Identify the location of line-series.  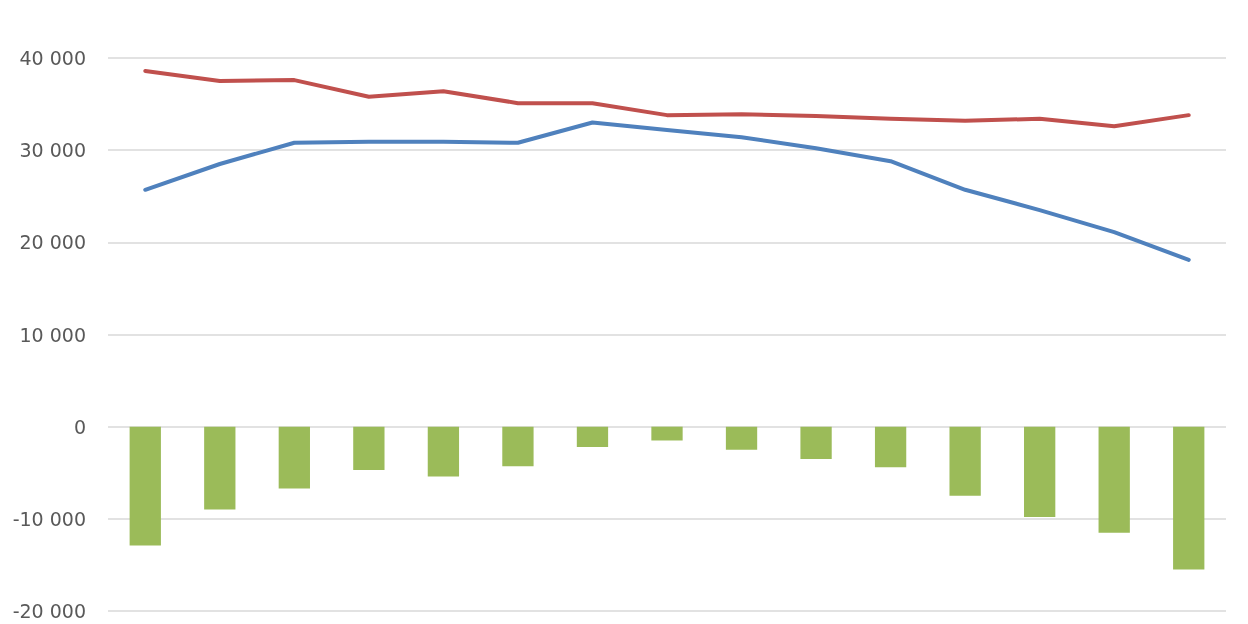
(667, 98).